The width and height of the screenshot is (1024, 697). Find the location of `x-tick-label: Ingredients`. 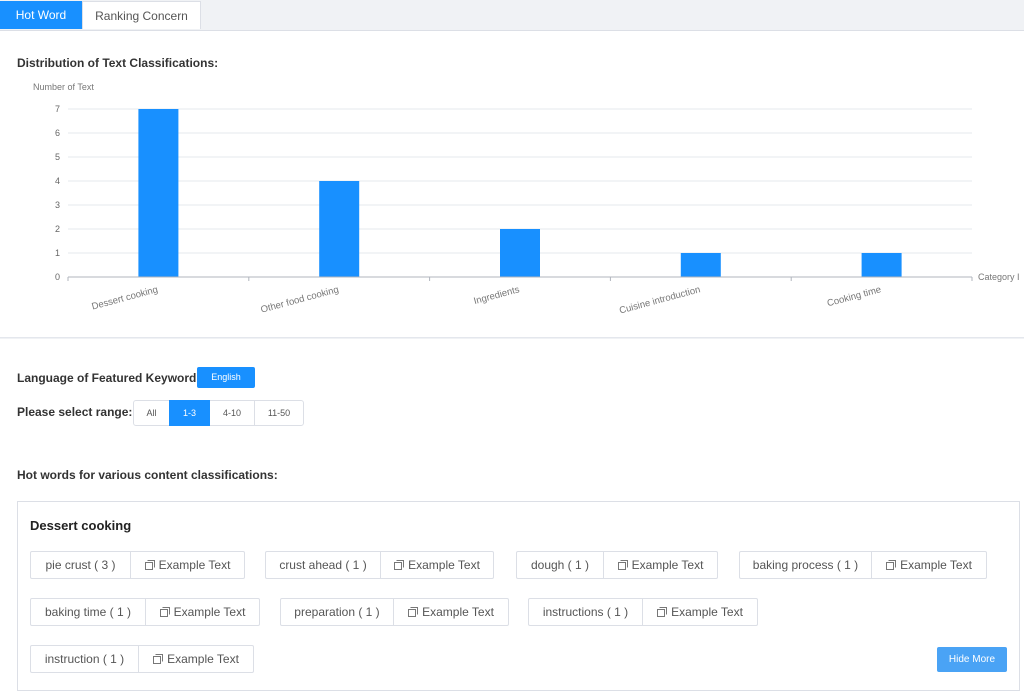

x-tick-label: Ingredients is located at coordinates (497, 295).